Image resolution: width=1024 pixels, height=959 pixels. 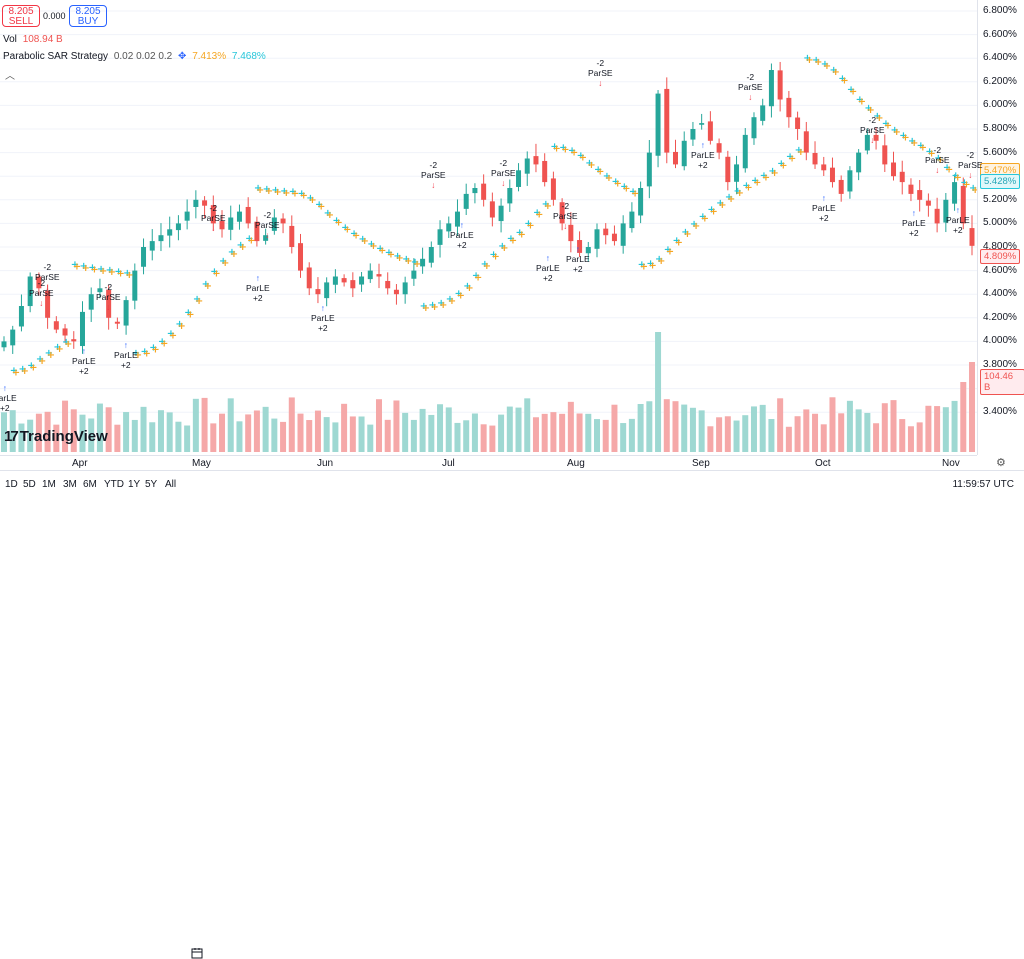 I want to click on tradingview-logo: 17 TradingView, so click(x=56, y=436).